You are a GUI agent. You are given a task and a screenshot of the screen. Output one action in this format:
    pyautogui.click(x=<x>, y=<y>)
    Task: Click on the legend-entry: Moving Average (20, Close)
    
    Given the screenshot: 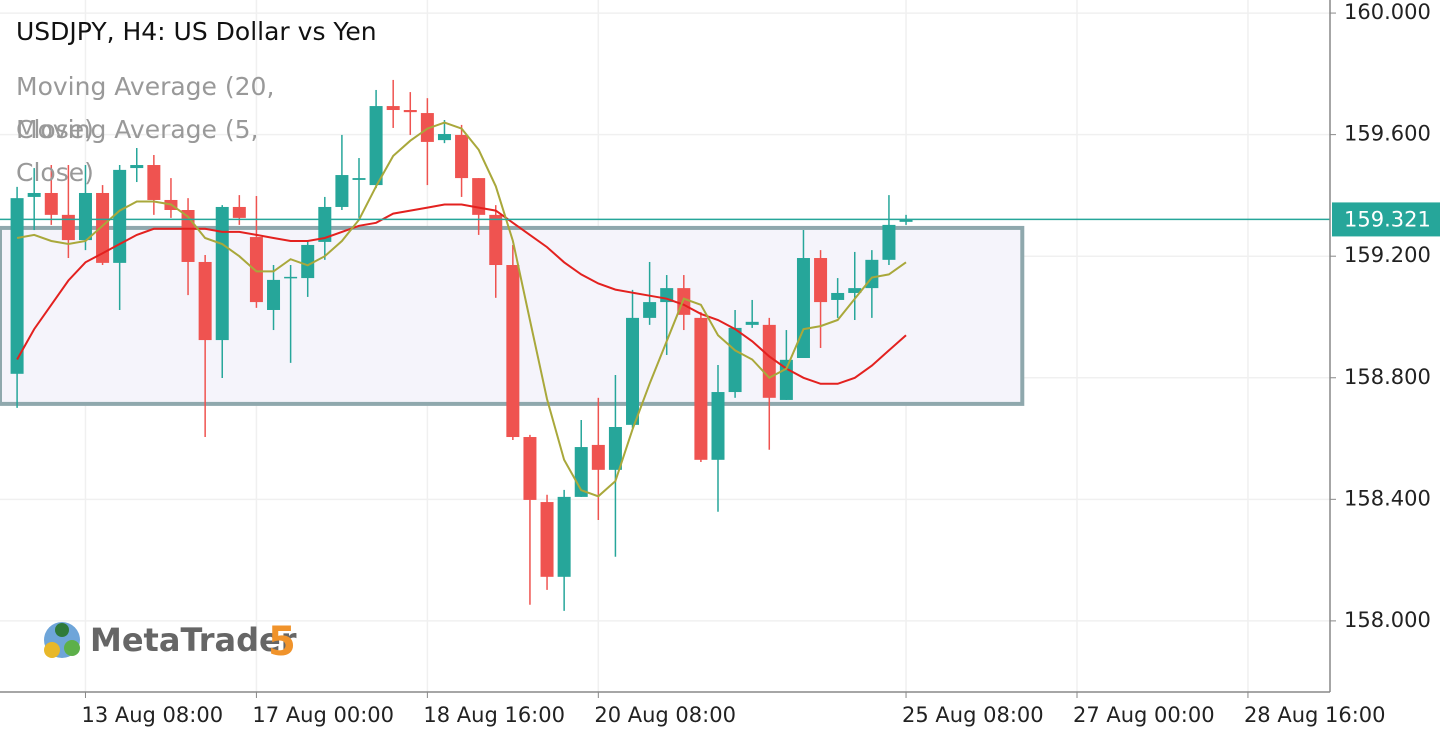 What is the action you would take?
    pyautogui.click(x=145, y=108)
    